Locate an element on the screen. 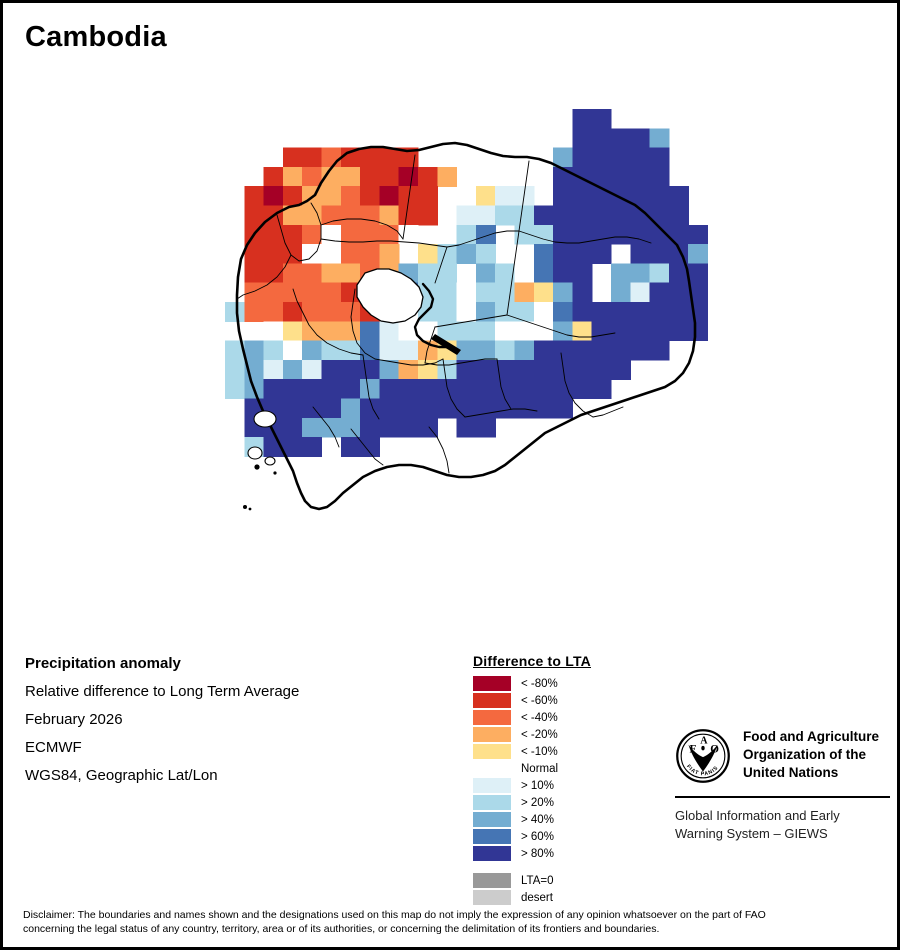 This screenshot has width=900, height=950. legend-title: Difference to LTA is located at coordinates (532, 661).